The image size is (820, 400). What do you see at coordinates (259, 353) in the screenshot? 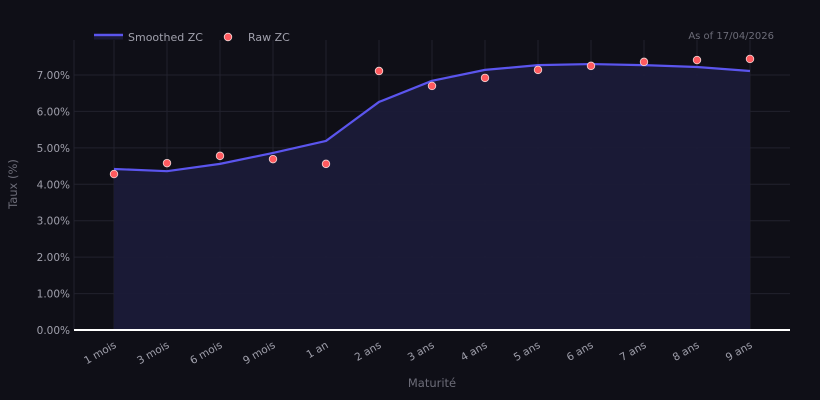
I see `x-tick-label: 9 mois` at bounding box center [259, 353].